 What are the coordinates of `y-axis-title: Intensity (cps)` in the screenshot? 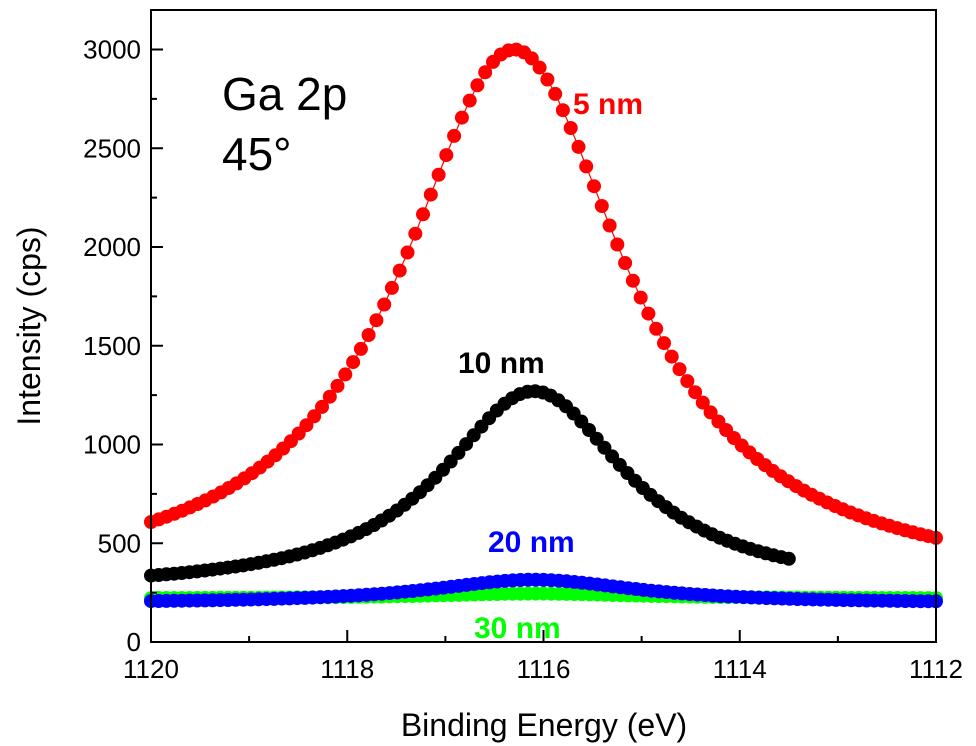 It's located at (29, 325).